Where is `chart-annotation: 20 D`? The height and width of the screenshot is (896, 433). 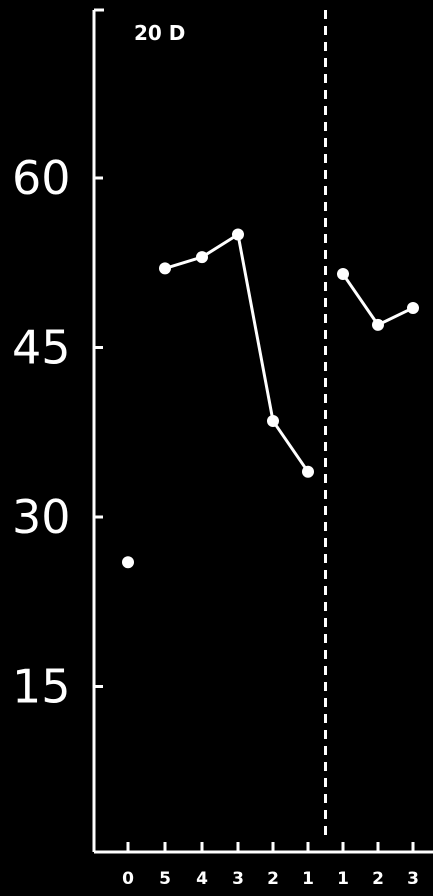 chart-annotation: 20 D is located at coordinates (159, 33).